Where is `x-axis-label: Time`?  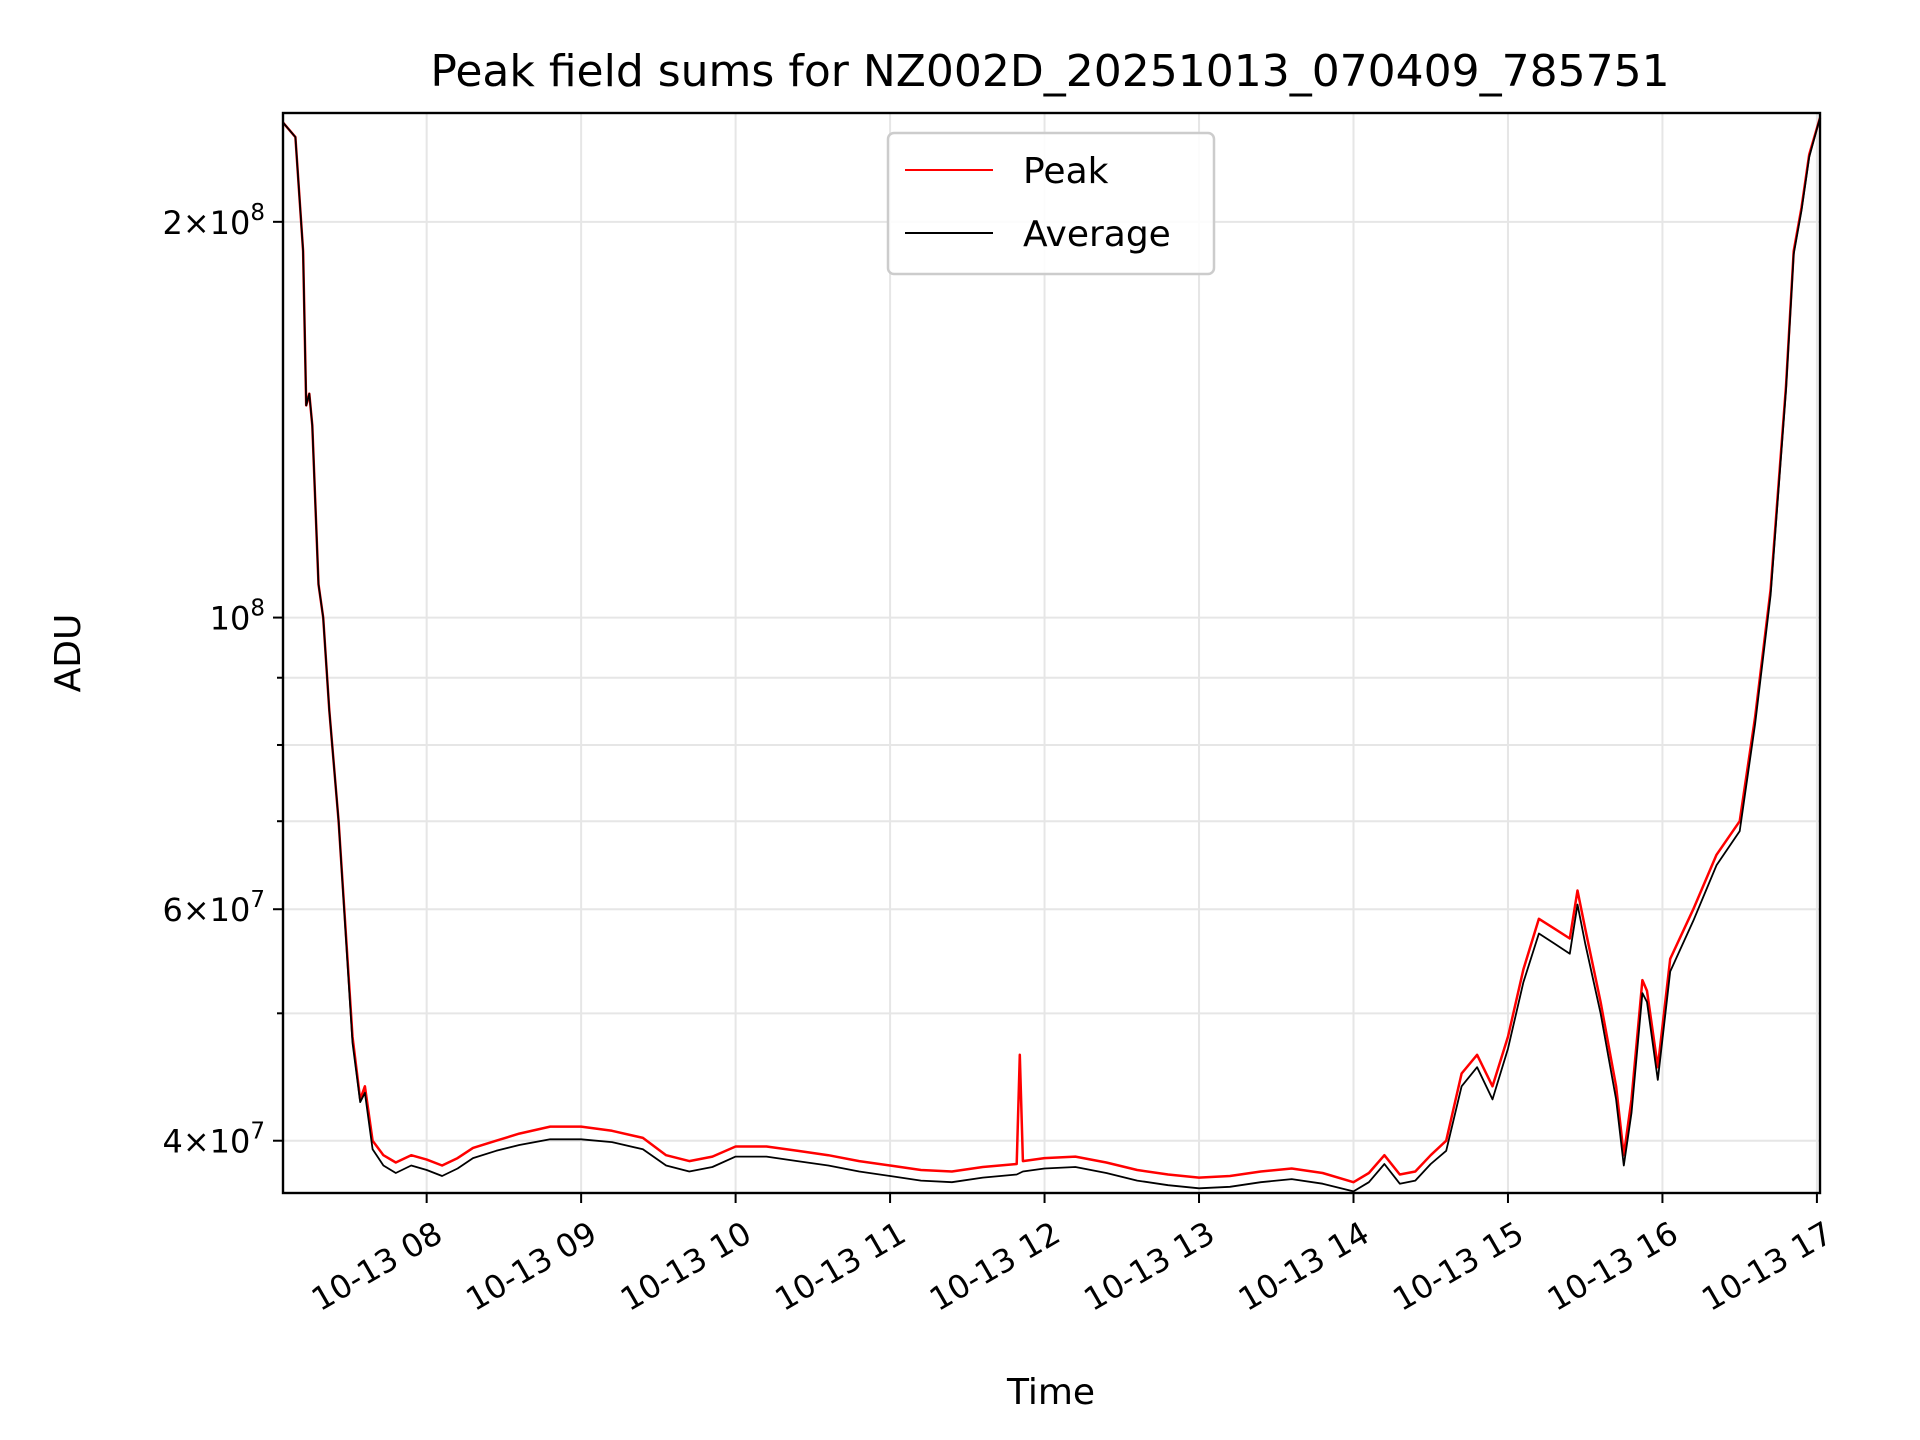 x-axis-label: Time is located at coordinates (1050, 1392).